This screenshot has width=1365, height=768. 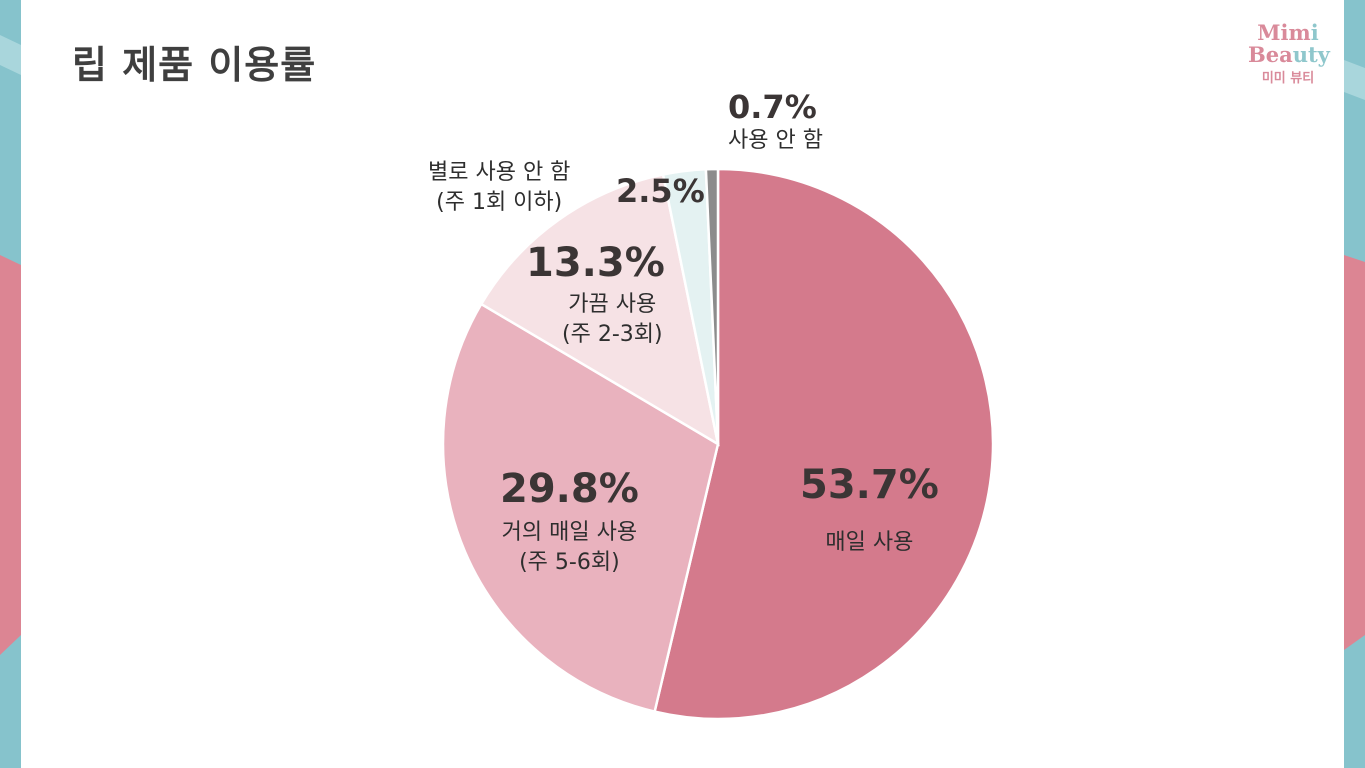 I want to click on left-decorative-strip, so click(x=10, y=384).